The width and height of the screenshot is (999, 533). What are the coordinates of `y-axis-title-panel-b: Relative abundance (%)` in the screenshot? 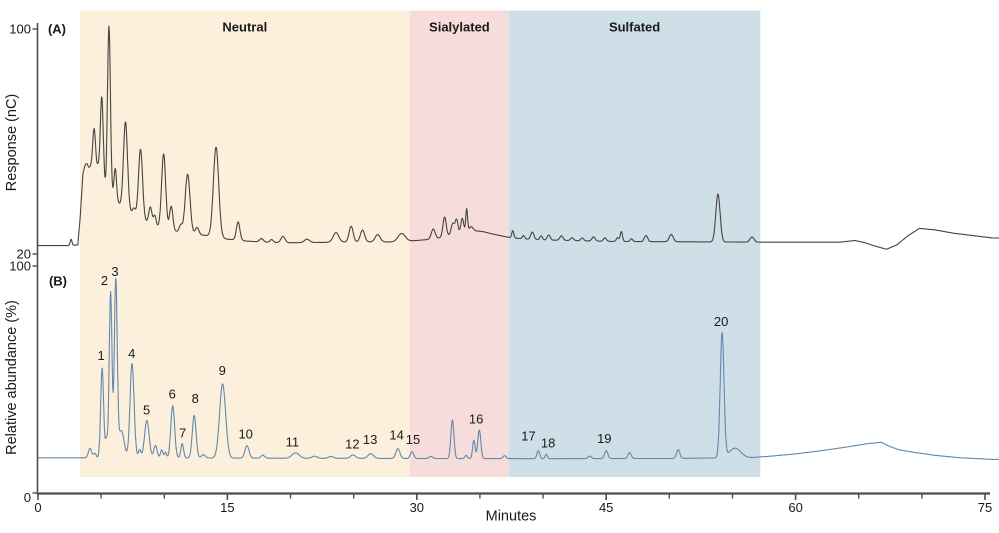 It's located at (12, 377).